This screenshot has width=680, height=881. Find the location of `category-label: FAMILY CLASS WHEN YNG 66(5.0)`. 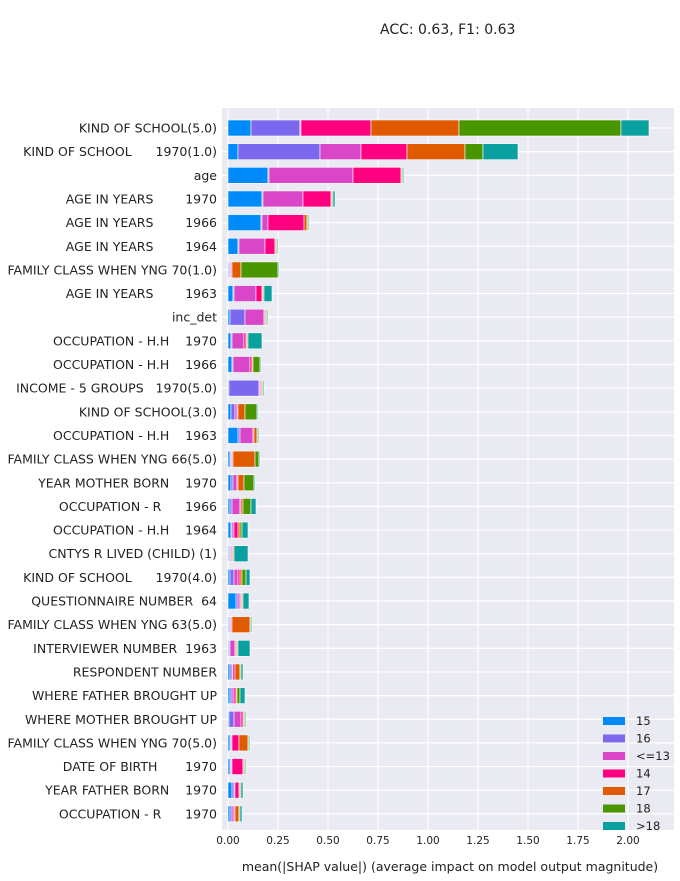

category-label: FAMILY CLASS WHEN YNG 66(5.0) is located at coordinates (112, 459).